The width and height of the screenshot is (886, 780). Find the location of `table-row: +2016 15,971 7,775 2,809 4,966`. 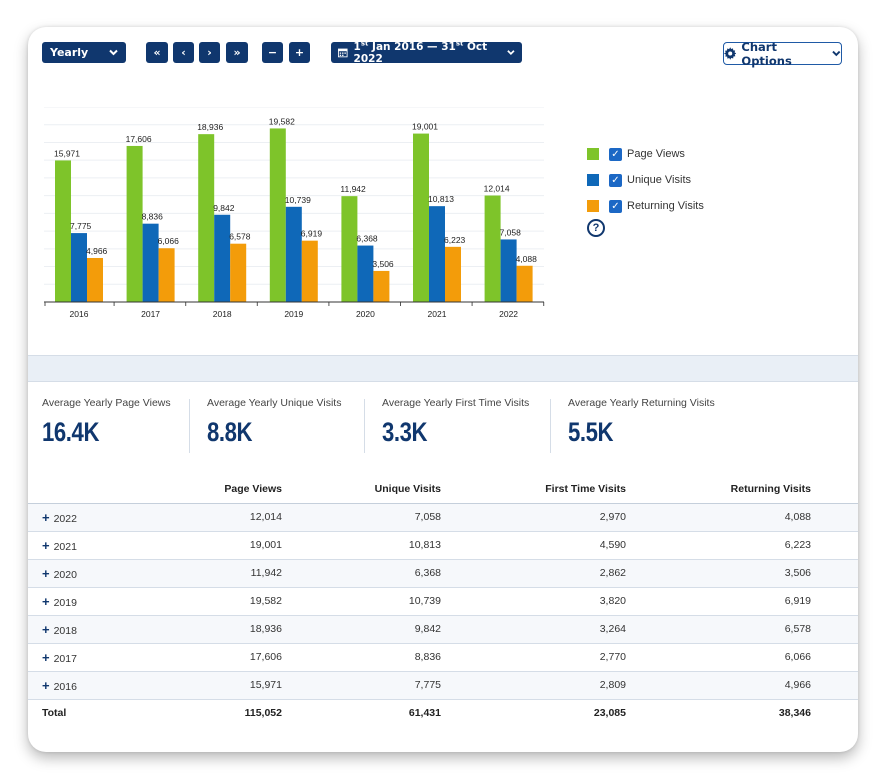

table-row: +2016 15,971 7,775 2,809 4,966 is located at coordinates (443, 685).